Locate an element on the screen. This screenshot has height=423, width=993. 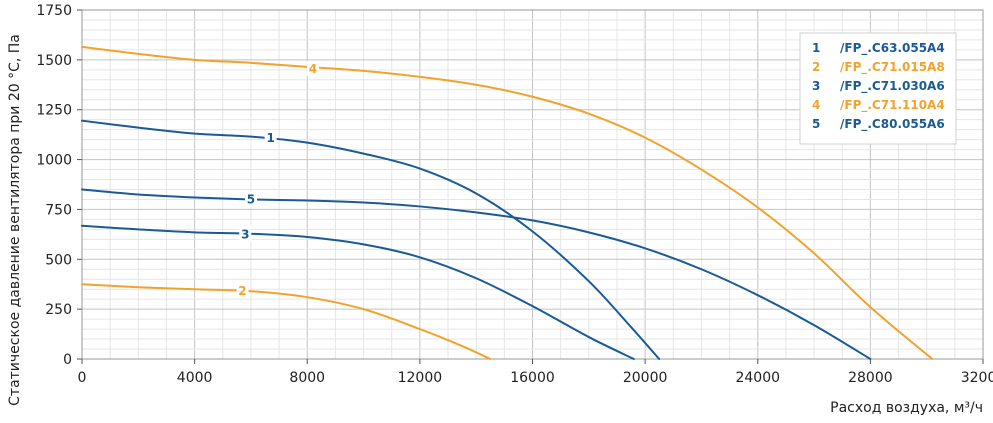
legend-number-1: 1 is located at coordinates (816, 48).